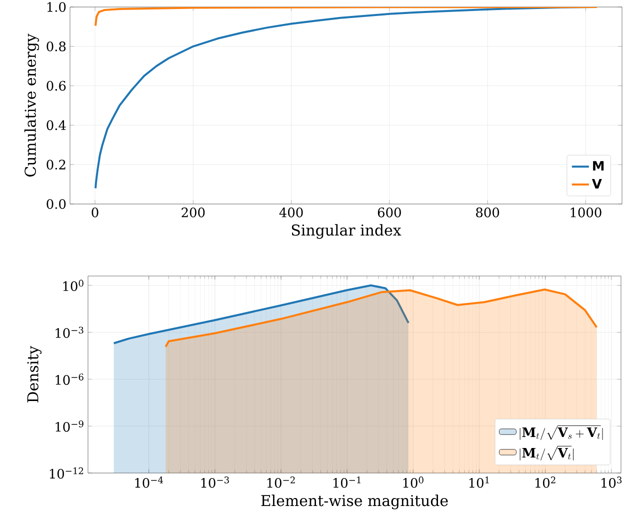  Describe the element at coordinates (354, 502) in the screenshot. I see `x-axis-title: Element-wise magnitude` at that location.